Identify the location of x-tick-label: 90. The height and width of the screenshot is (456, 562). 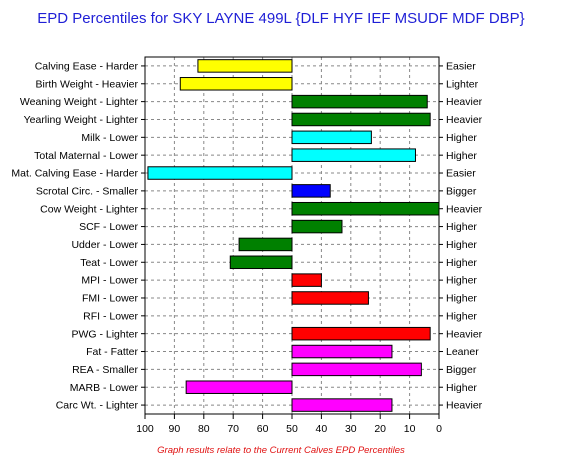
(175, 429).